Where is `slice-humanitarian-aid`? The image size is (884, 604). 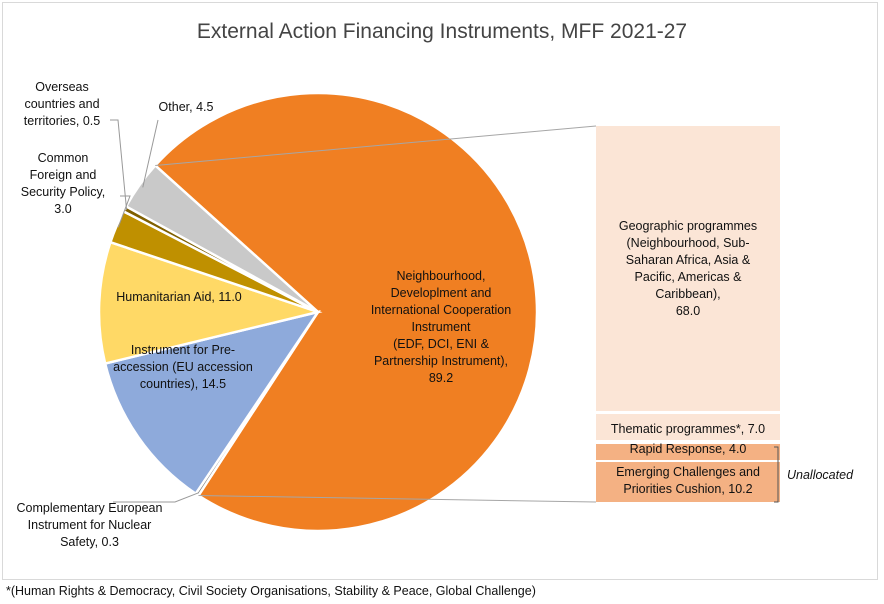 slice-humanitarian-aid is located at coordinates (210, 303).